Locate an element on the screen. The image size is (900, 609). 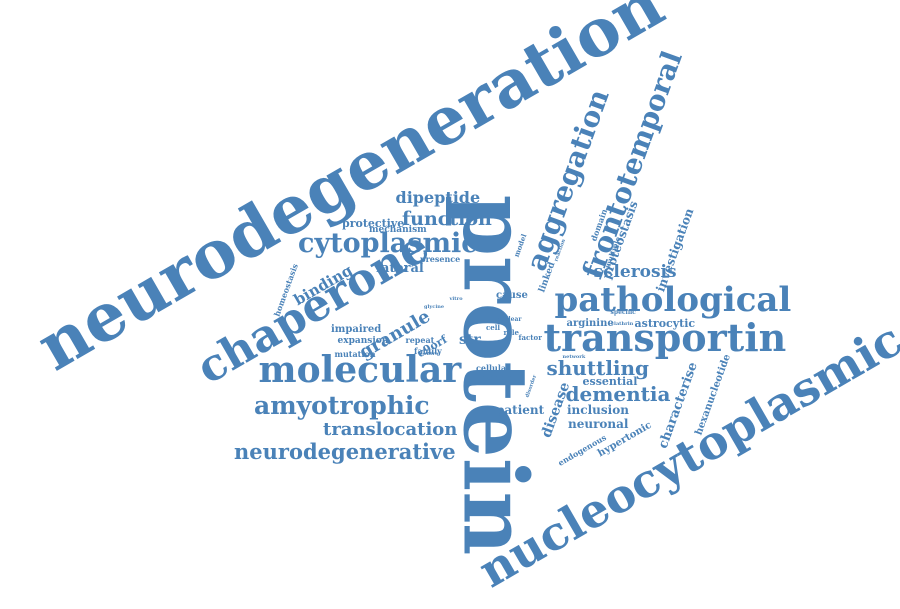
cloud-word: inclusion is located at coordinates (598, 410).